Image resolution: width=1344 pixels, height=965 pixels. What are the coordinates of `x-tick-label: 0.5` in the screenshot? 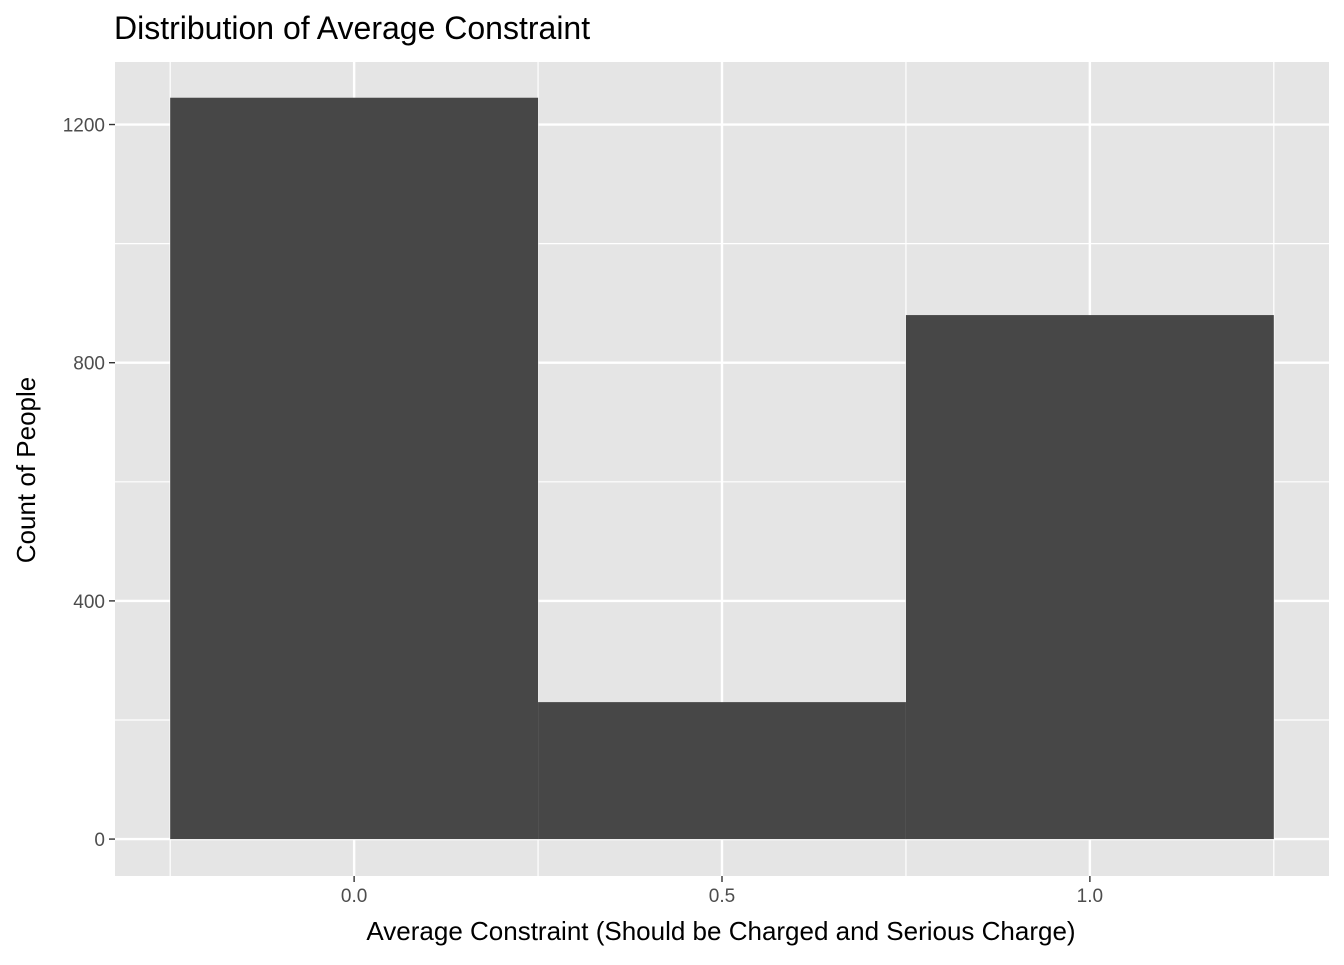 It's located at (722, 896).